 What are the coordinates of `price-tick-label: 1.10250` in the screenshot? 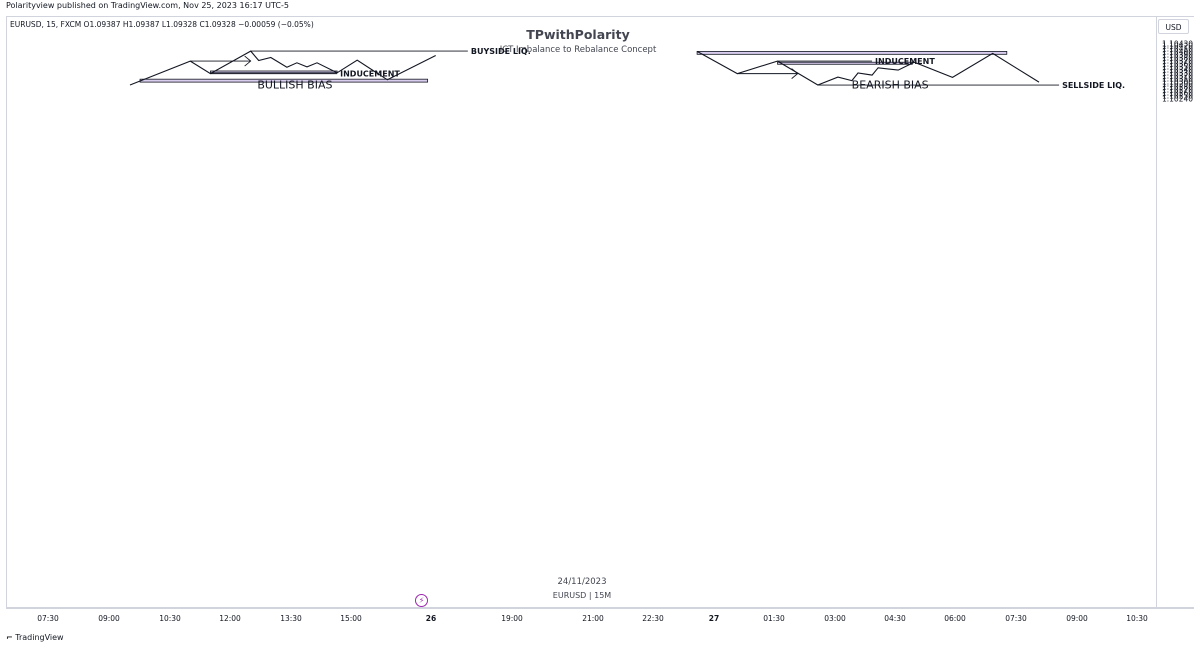 It's located at (1178, 96).